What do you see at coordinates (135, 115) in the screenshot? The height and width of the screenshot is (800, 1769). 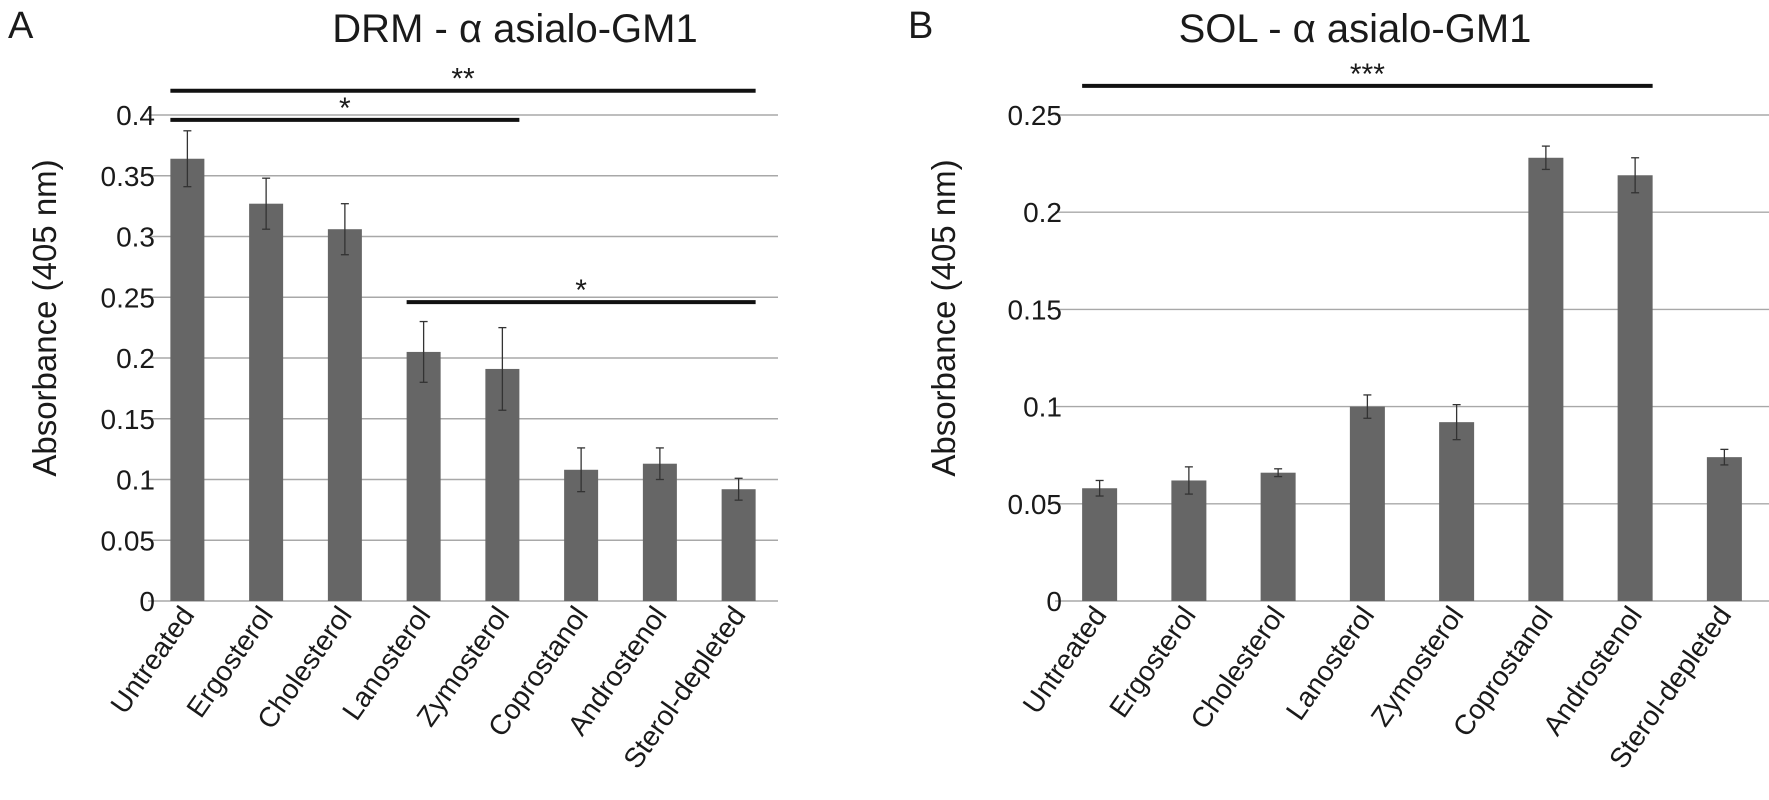 I see `y-tick-label: 0.4` at bounding box center [135, 115].